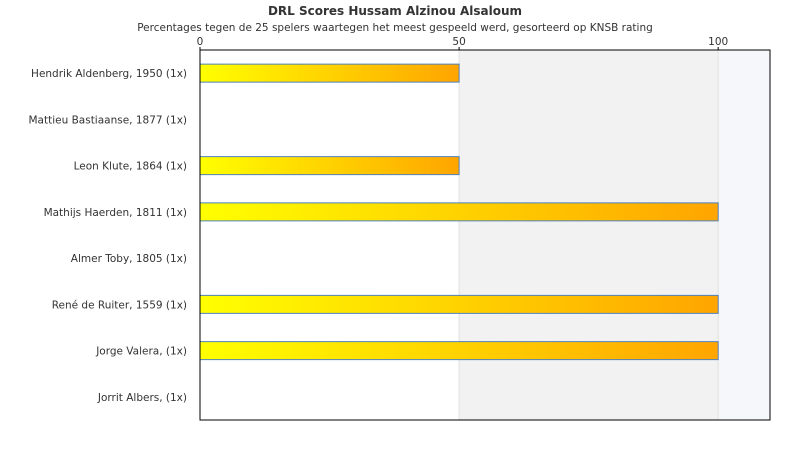  What do you see at coordinates (200, 42) in the screenshot?
I see `x-tick-label: 0` at bounding box center [200, 42].